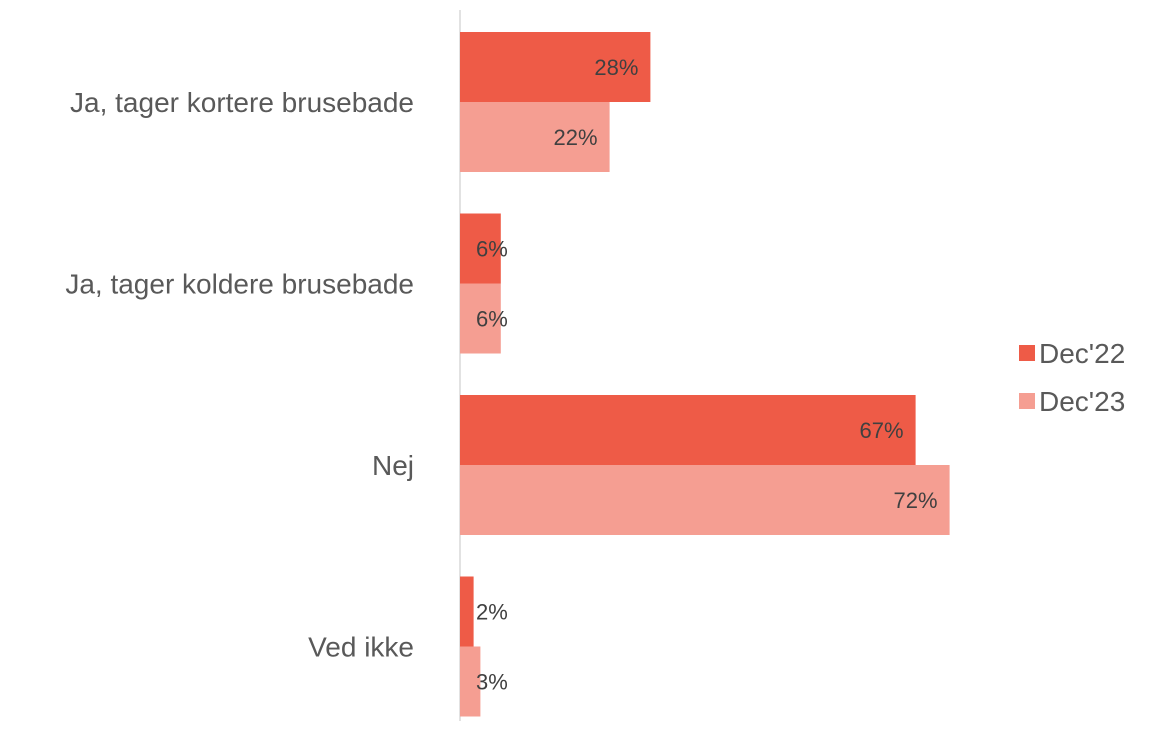 This screenshot has width=1167, height=731. Describe the element at coordinates (1082, 353) in the screenshot. I see `legend-label: Dec'22` at that location.